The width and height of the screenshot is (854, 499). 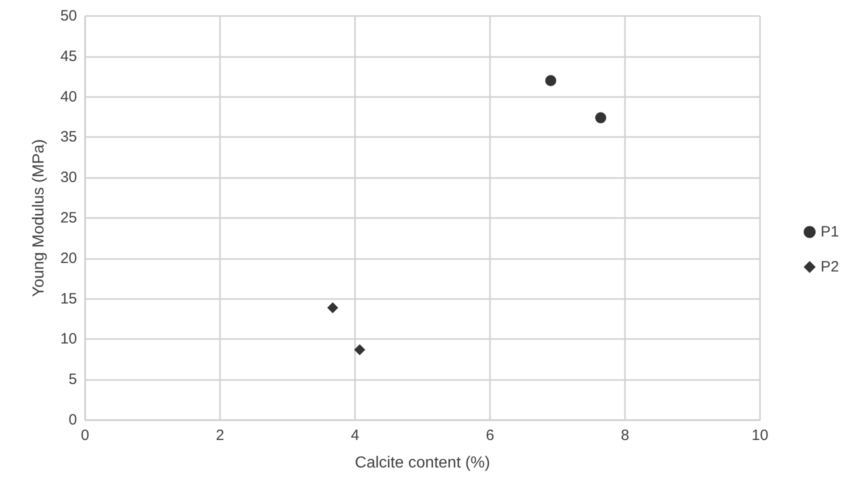 I want to click on x-tick-label: 6, so click(x=490, y=435).